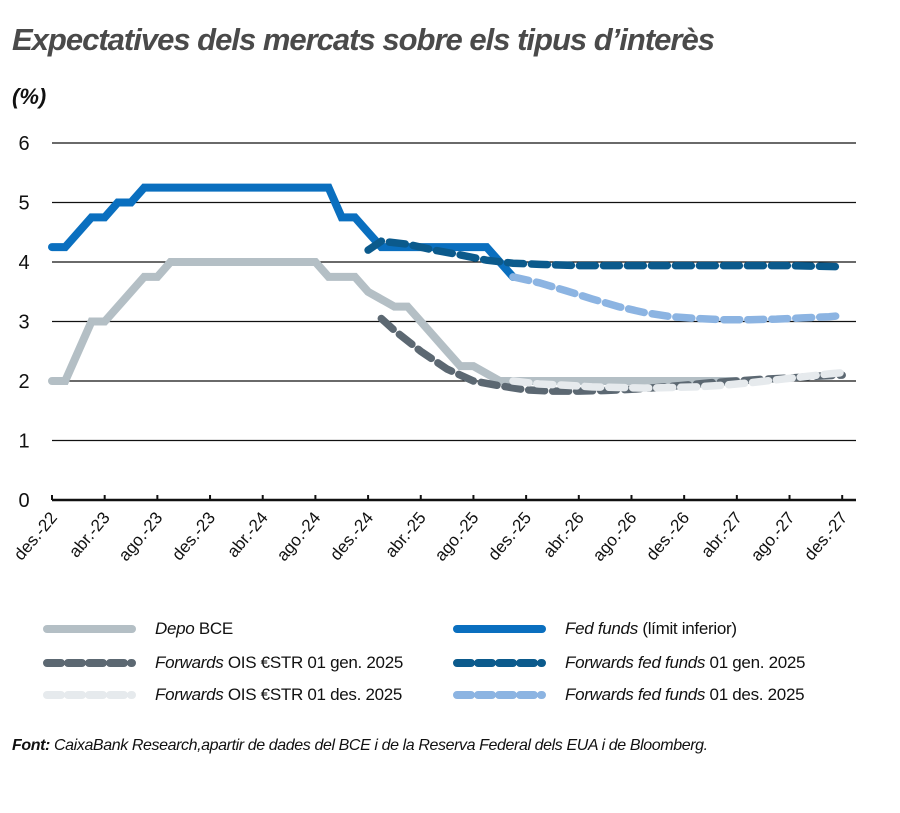 The width and height of the screenshot is (900, 813). What do you see at coordinates (279, 694) in the screenshot?
I see `legend-label: Forwards OIS €STR 01 des. 2025` at bounding box center [279, 694].